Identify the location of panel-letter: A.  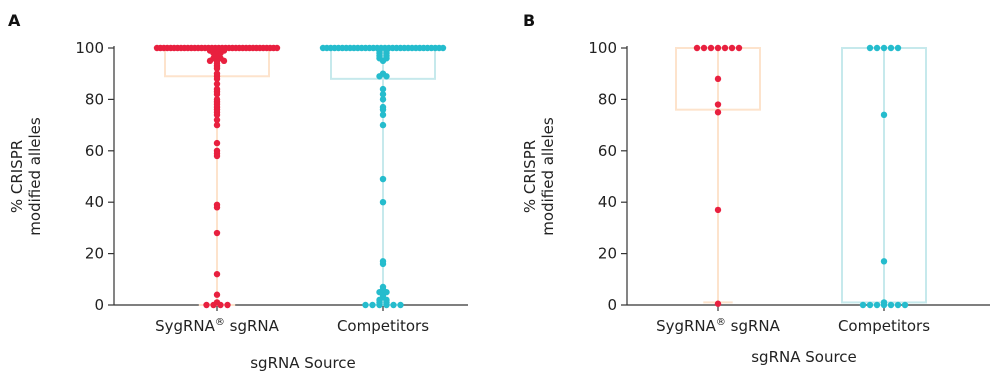
(14, 20).